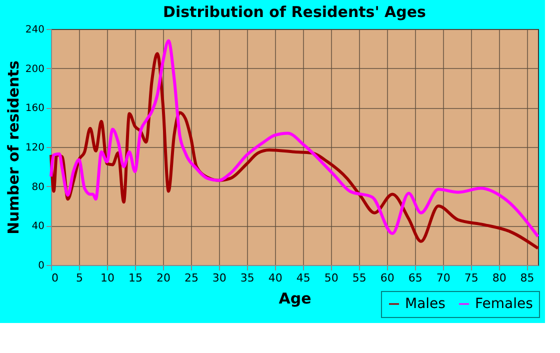 The image size is (560, 353). Describe the element at coordinates (527, 278) in the screenshot. I see `x-tick-label: 85` at that location.